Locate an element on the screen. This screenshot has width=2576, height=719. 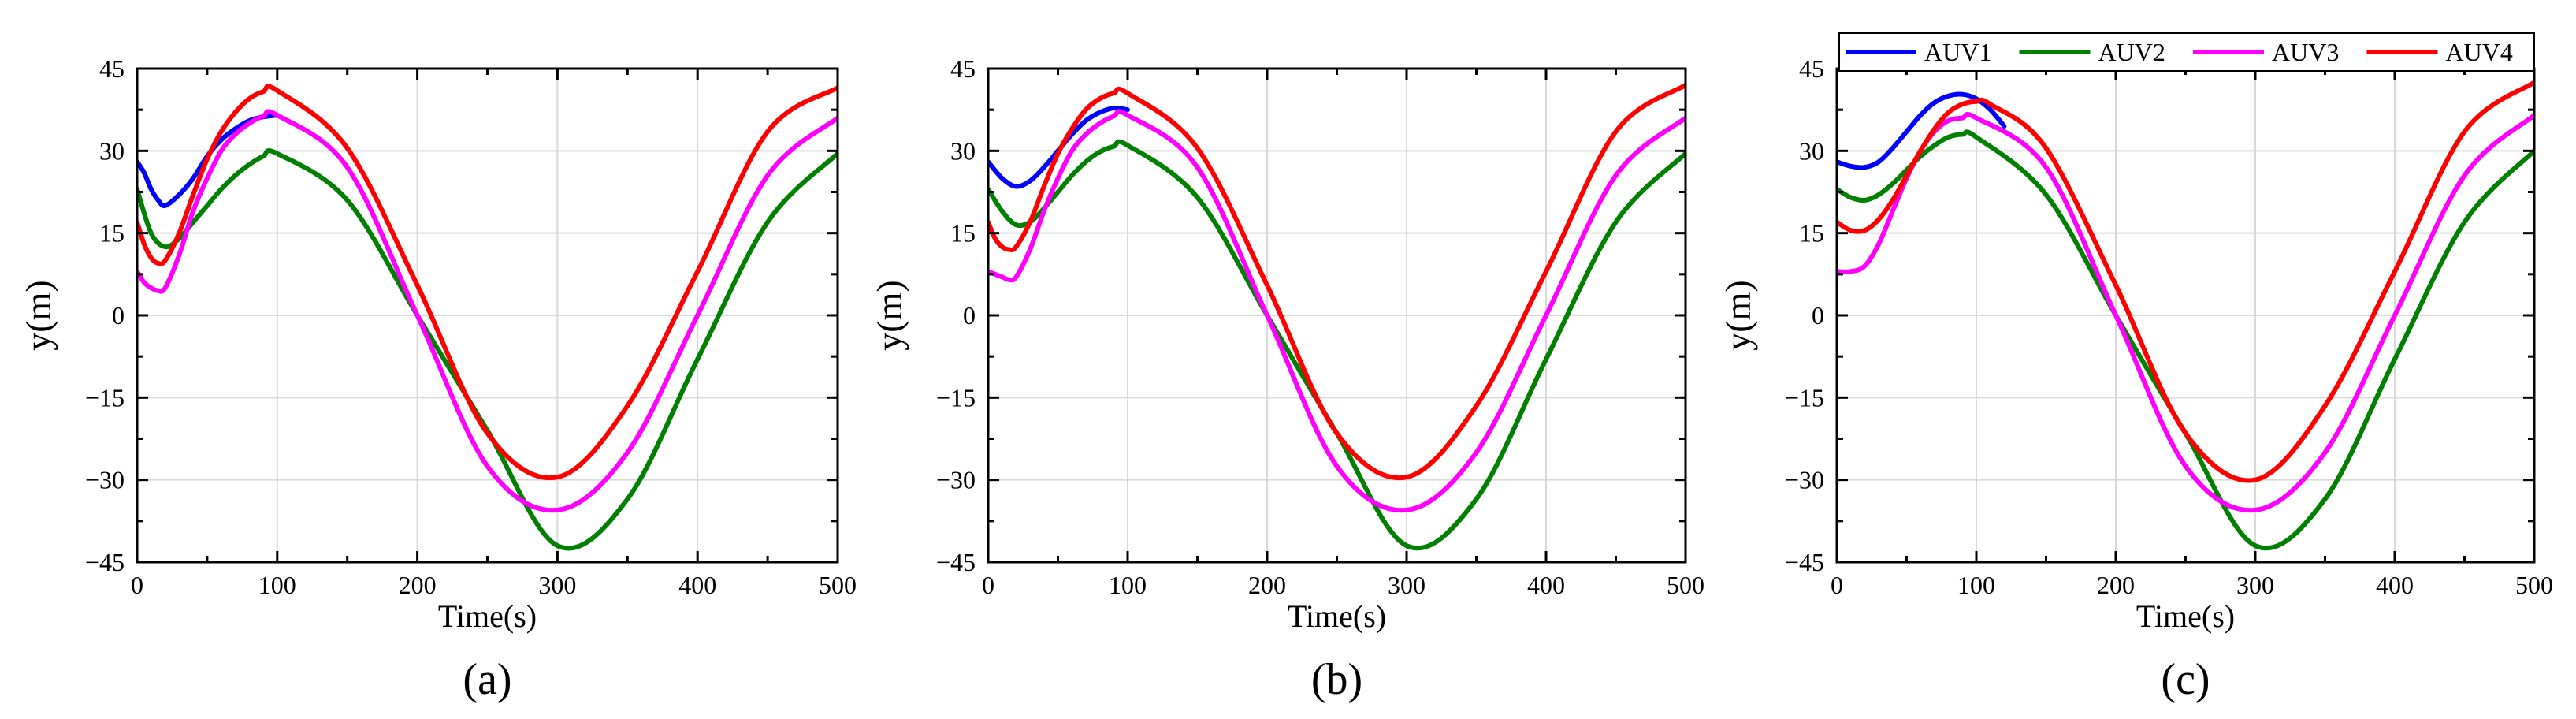
legend-label-auv4: AUV4 is located at coordinates (2479, 52).